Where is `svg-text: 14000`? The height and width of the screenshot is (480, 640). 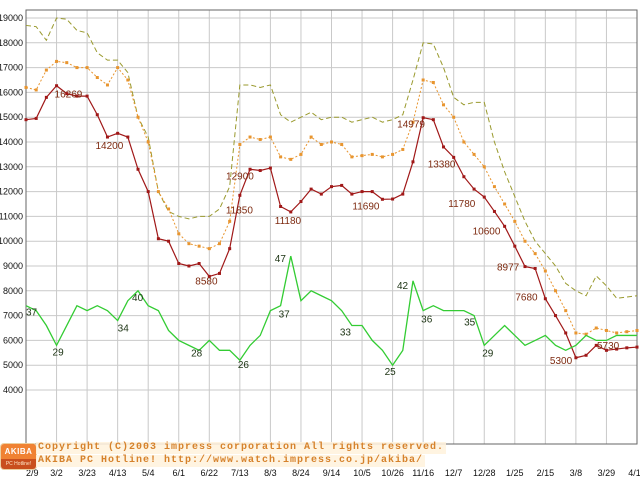
svg-text: 14000 is located at coordinates (11, 142).